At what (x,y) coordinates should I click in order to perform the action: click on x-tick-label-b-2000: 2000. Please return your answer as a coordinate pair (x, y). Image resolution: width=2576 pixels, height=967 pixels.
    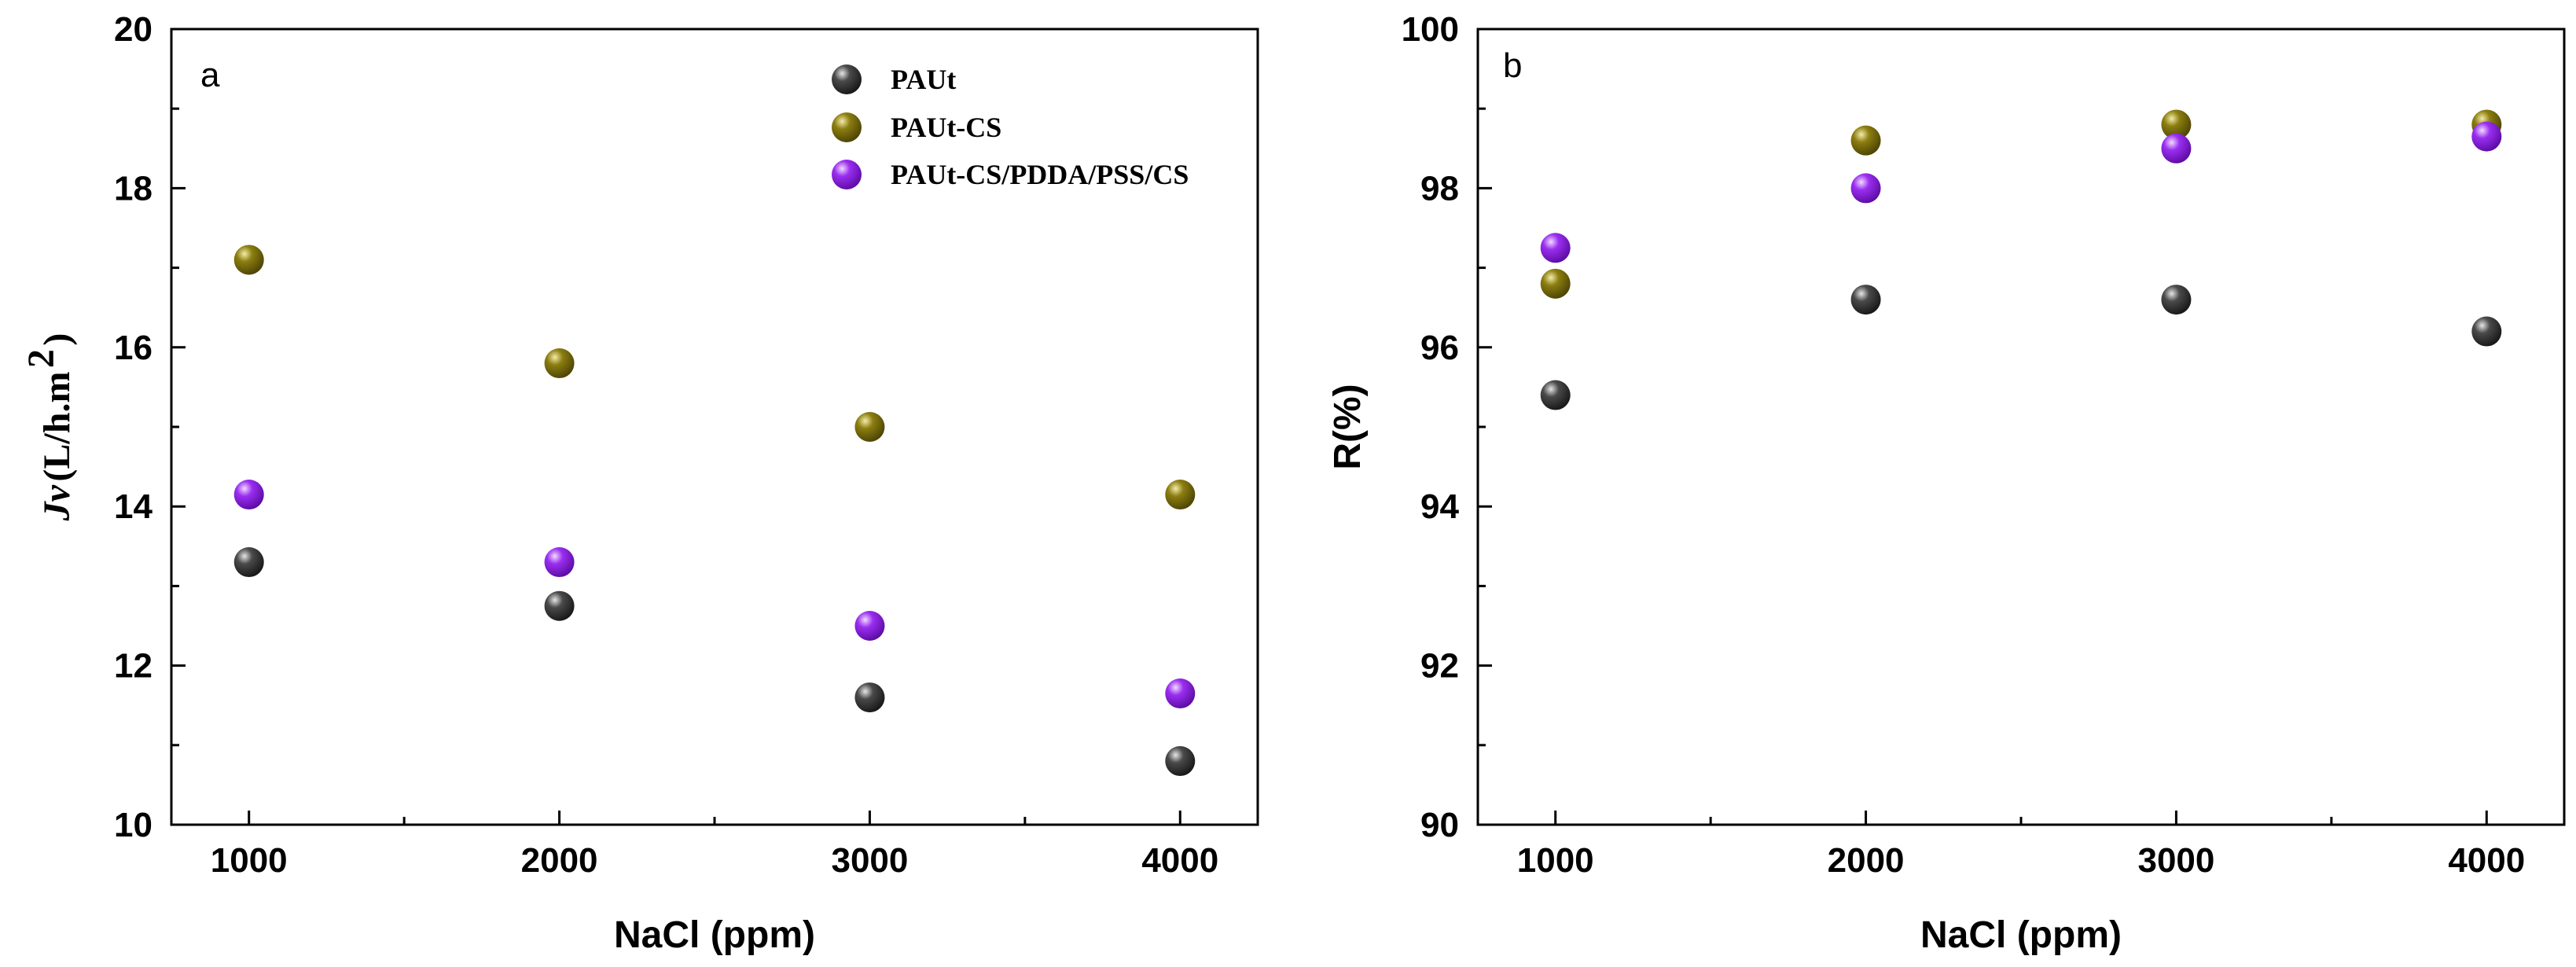
    Looking at the image, I should click on (1866, 860).